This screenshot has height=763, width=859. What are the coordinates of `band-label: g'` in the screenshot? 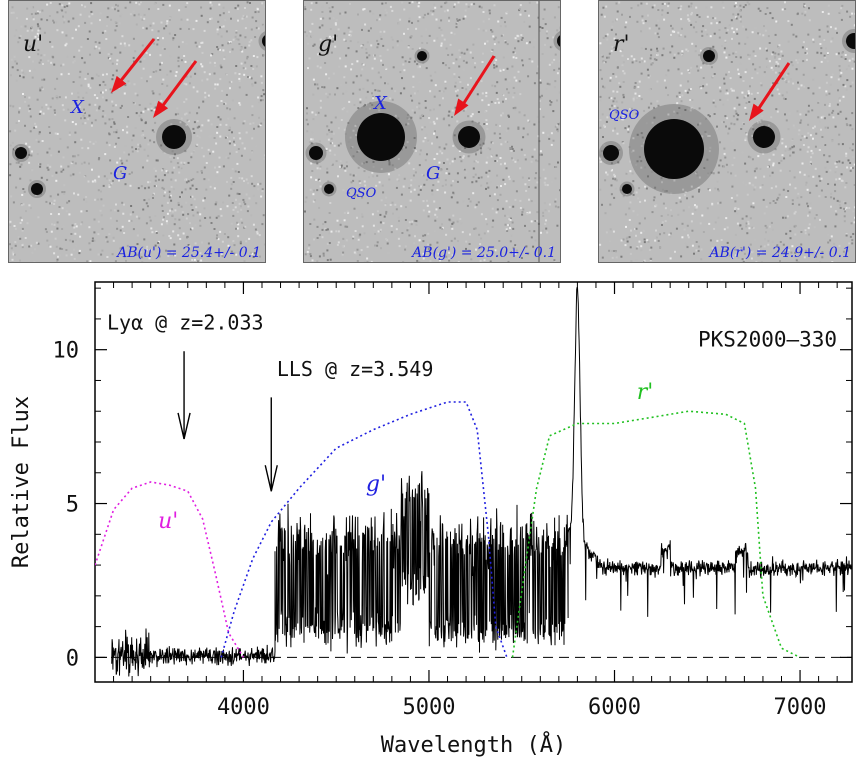 It's located at (328, 44).